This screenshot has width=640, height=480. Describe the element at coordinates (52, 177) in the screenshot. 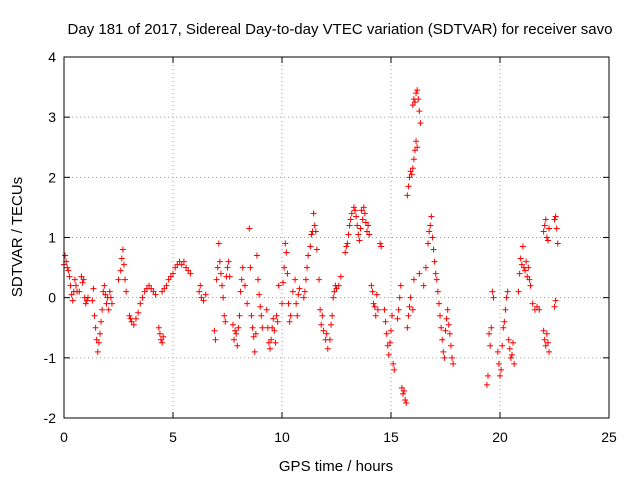

I see `y-tick-label: 2` at that location.